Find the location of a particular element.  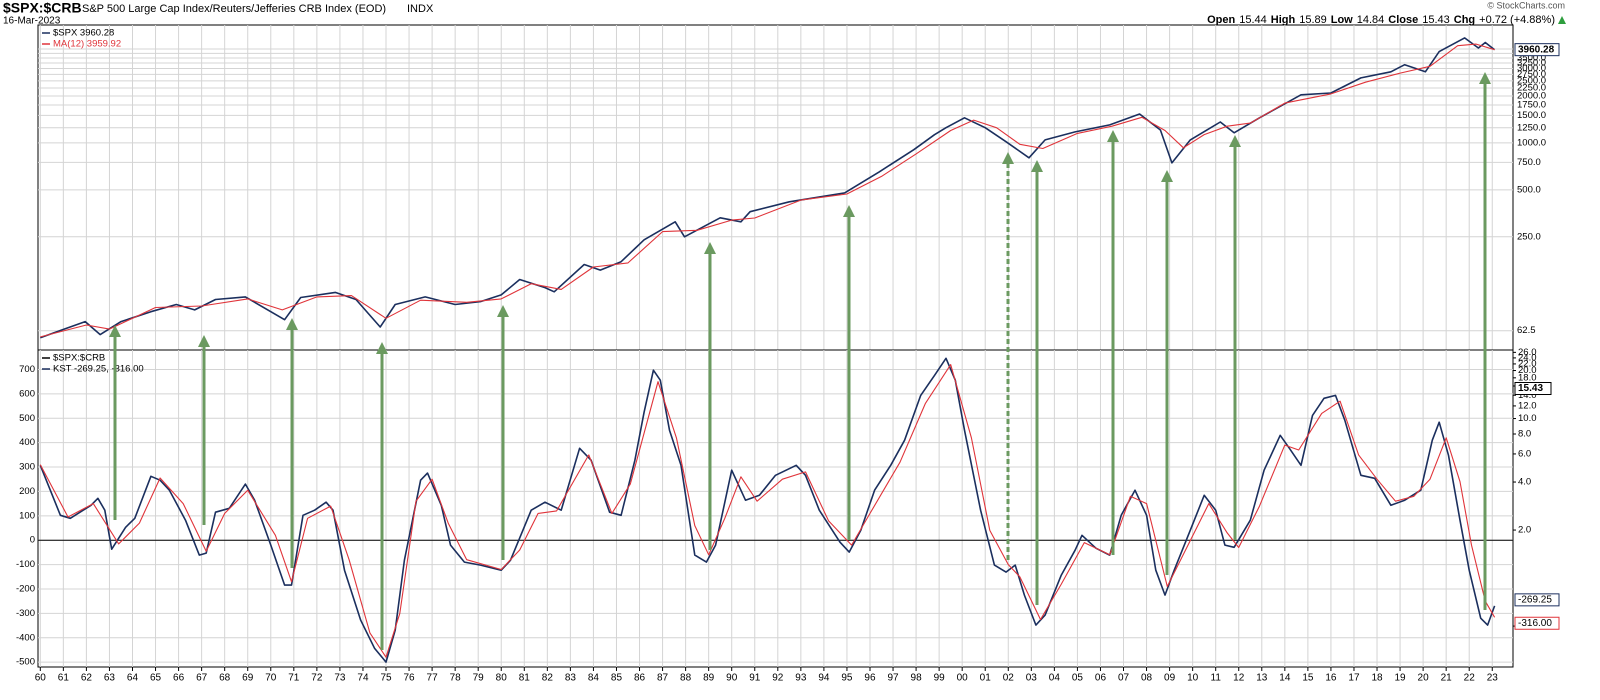

y-tick-label: 250.0 is located at coordinates (1529, 236).